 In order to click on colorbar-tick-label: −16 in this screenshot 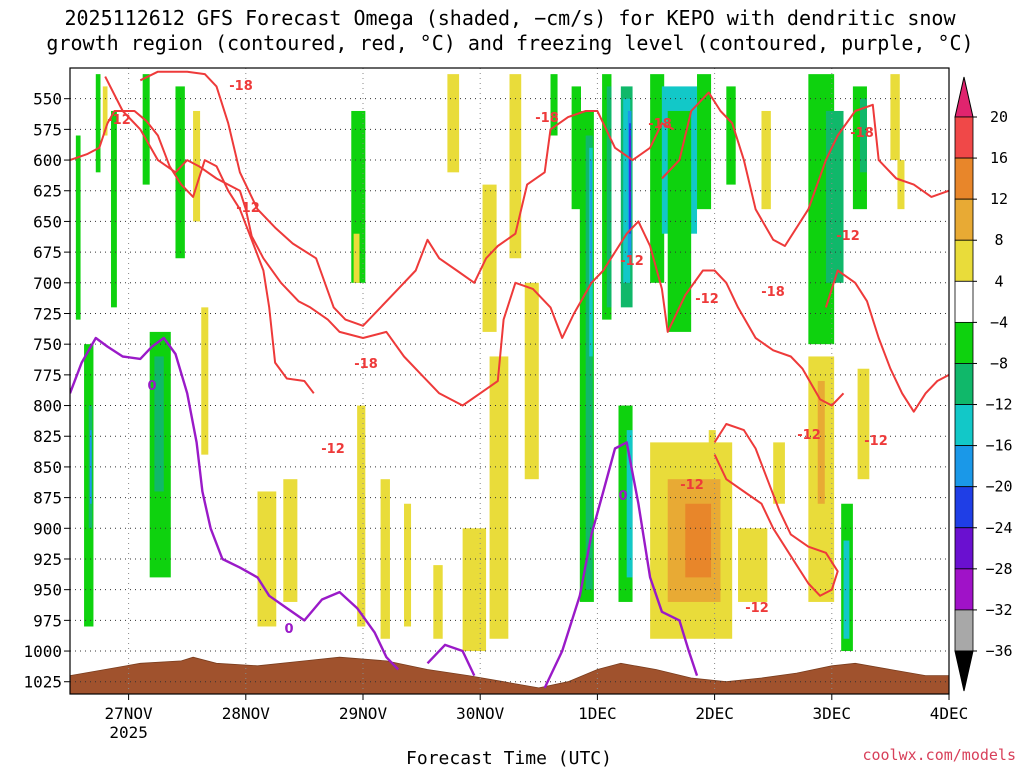, I will do `click(998, 446)`.